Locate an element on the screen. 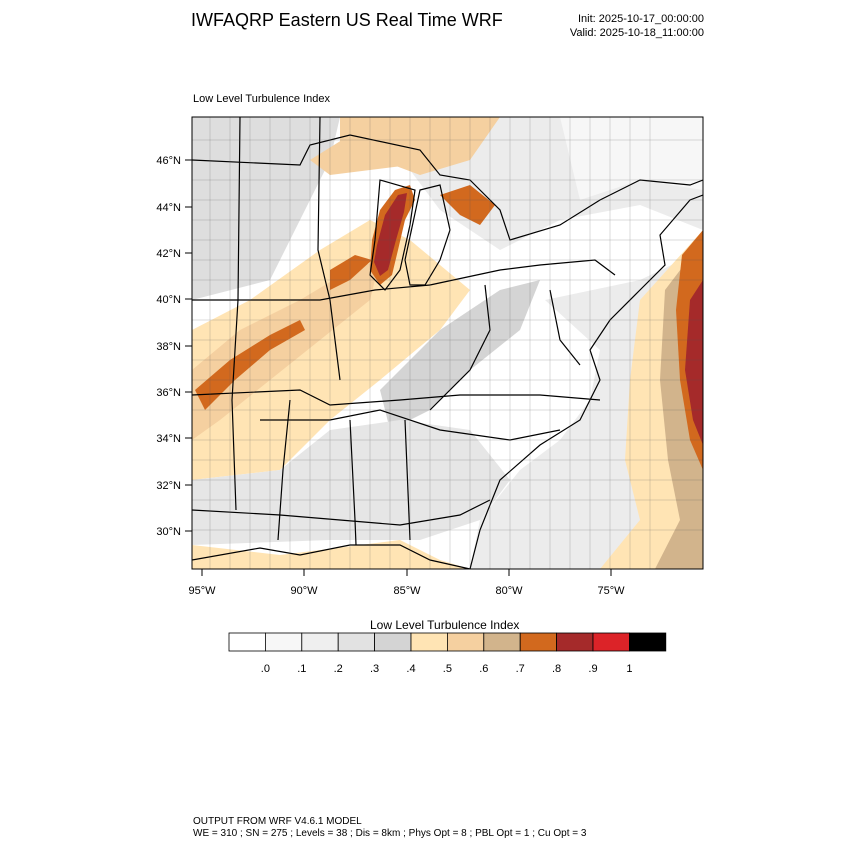 Image resolution: width=850 pixels, height=850 pixels. midwest-tan-band is located at coordinates (286, 350).